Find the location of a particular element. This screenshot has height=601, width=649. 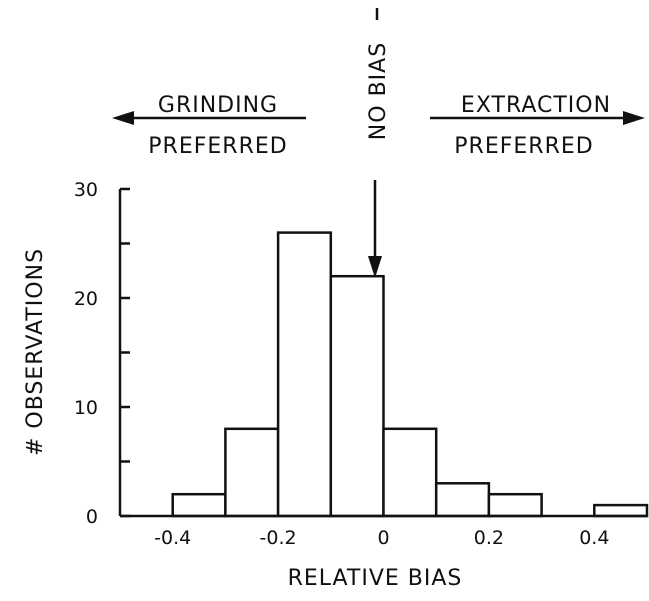

left-arrow-icon is located at coordinates (123, 118).